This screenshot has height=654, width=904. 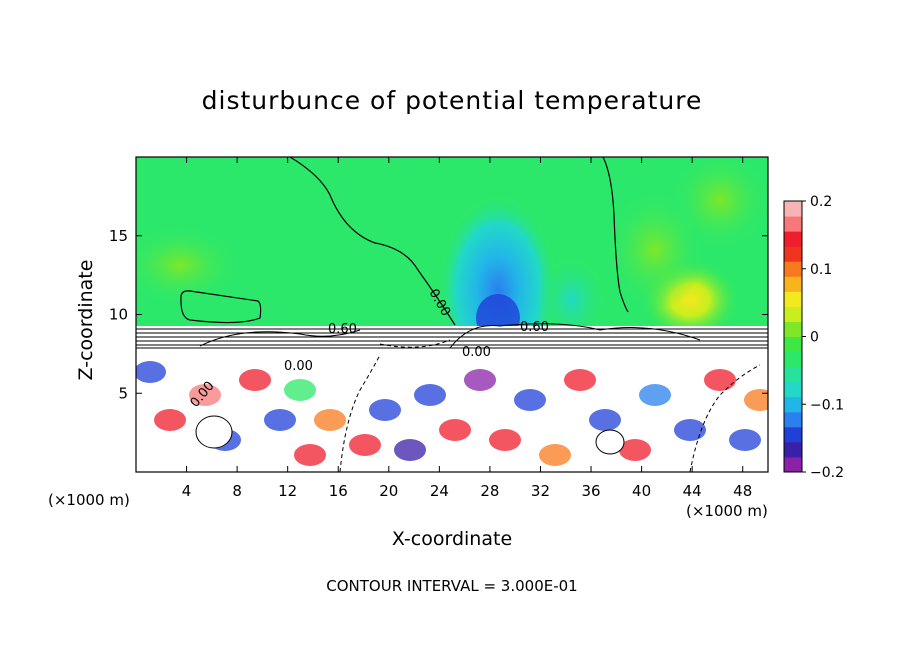 What do you see at coordinates (727, 511) in the screenshot?
I see `x-axis-unit-right: (×1000 m)` at bounding box center [727, 511].